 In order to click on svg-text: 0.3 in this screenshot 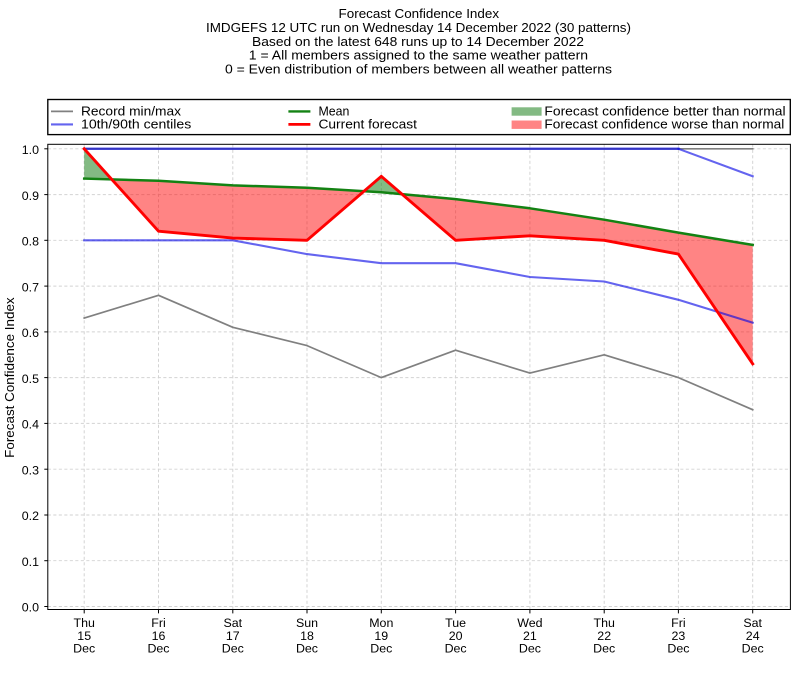, I will do `click(30, 470)`.